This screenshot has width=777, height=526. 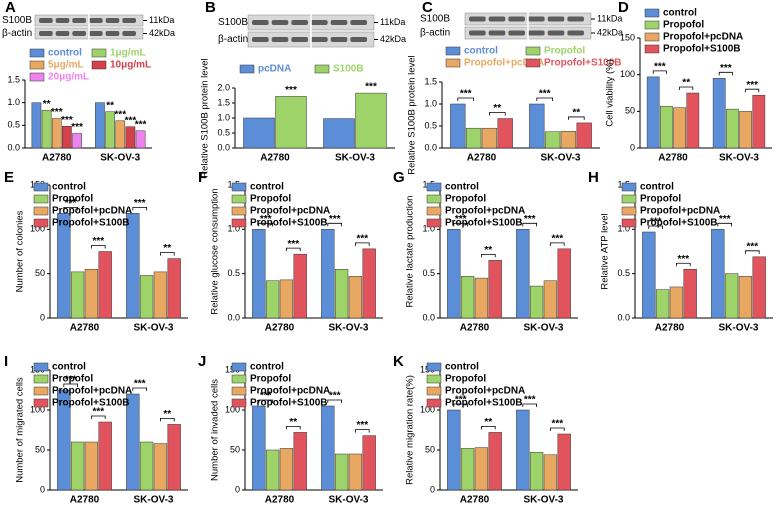 What do you see at coordinates (632, 147) in the screenshot?
I see `y-tick-label: 0` at bounding box center [632, 147].